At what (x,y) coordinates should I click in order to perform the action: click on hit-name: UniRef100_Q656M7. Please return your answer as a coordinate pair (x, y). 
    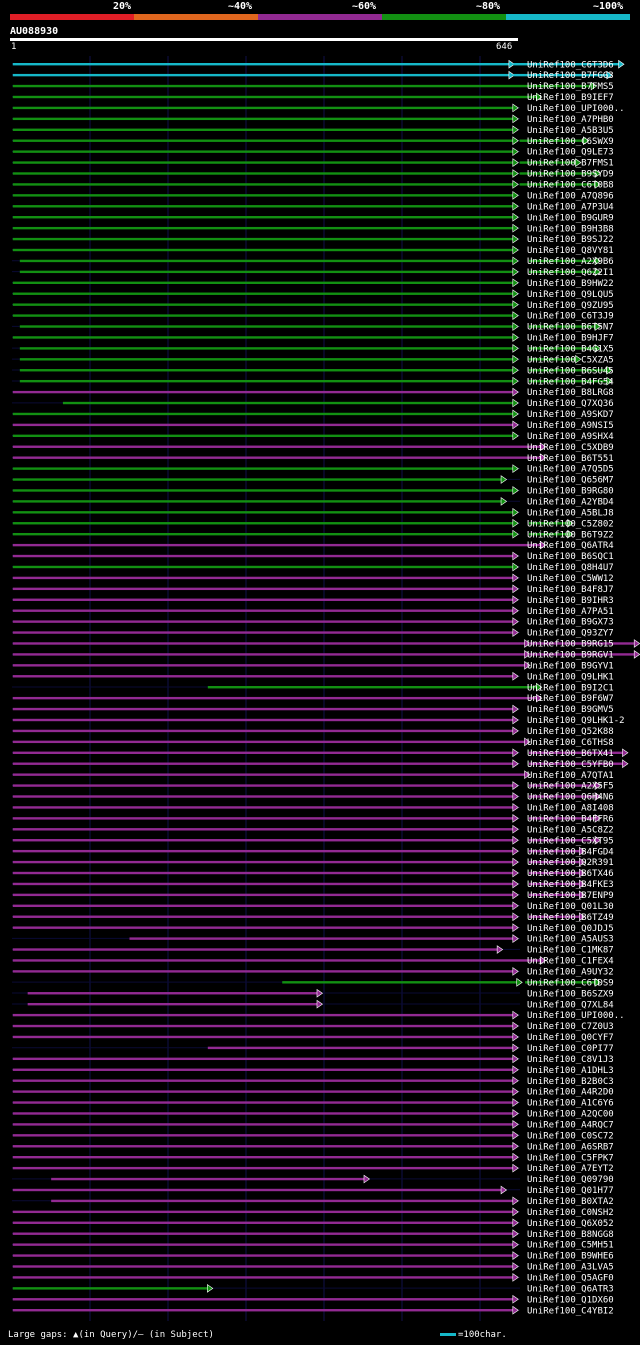
    Looking at the image, I should click on (570, 481).